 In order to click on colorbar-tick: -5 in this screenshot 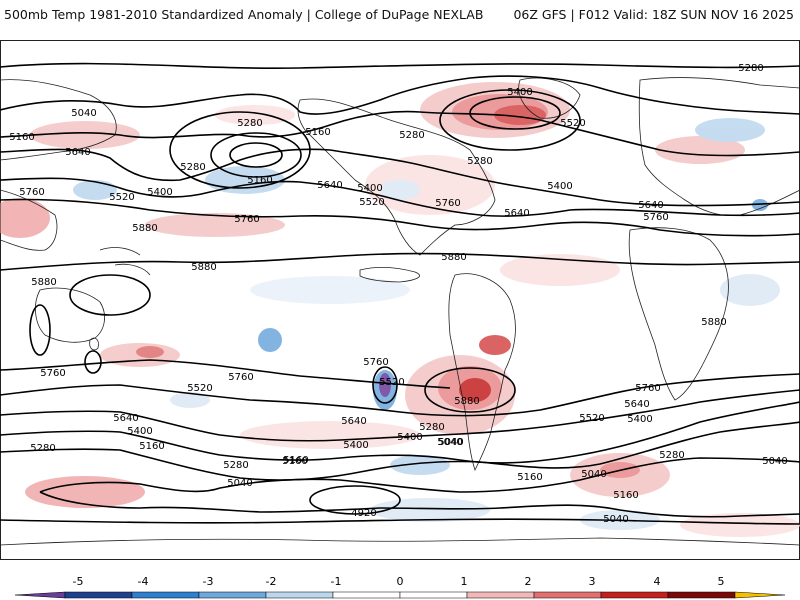, I will do `click(78, 581)`.